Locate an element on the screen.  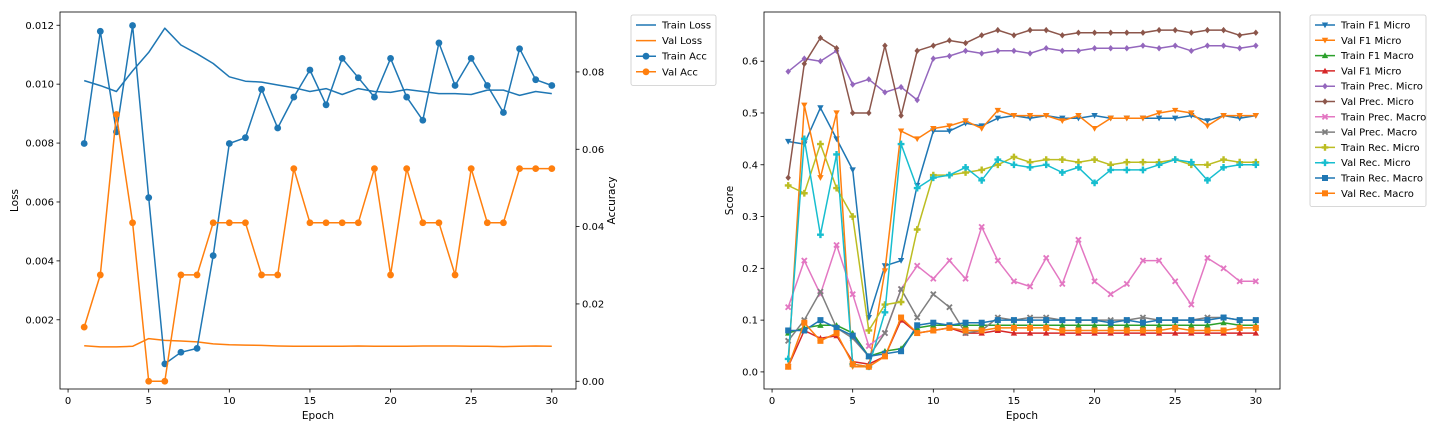
y-tick-label: 0.1 is located at coordinates (750, 321).